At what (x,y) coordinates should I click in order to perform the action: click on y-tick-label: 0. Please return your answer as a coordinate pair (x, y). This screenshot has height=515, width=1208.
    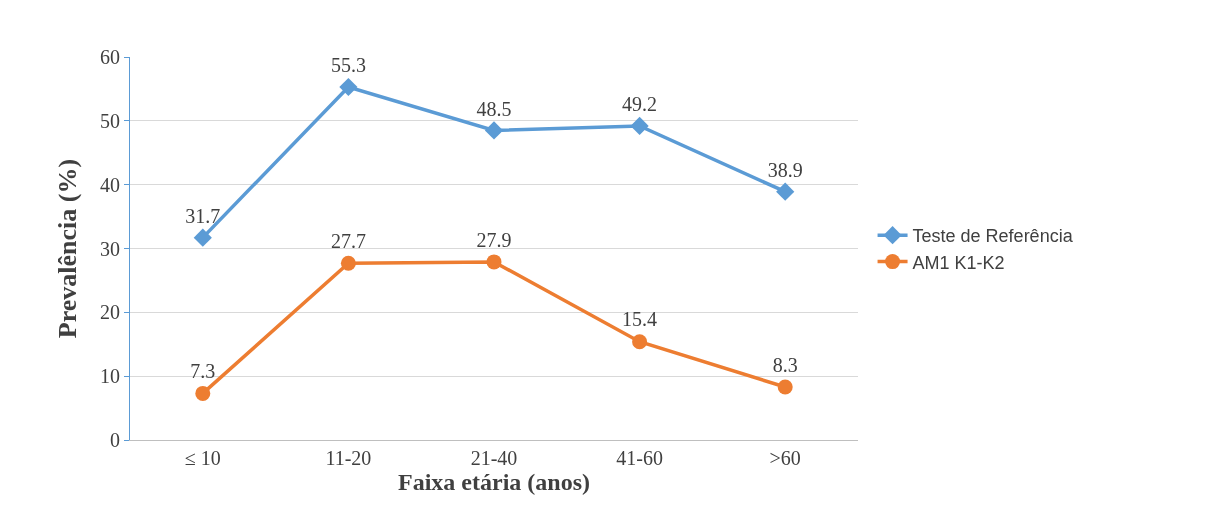
    Looking at the image, I should click on (115, 440).